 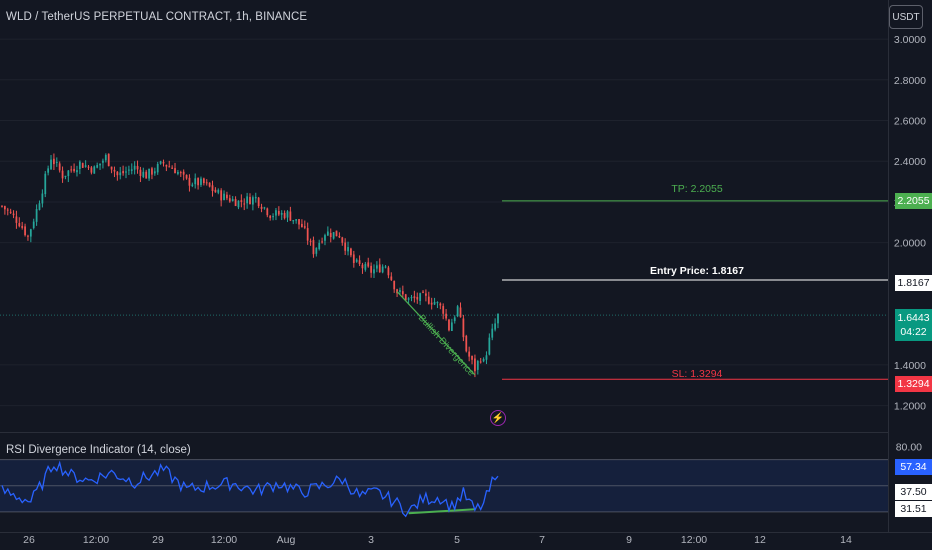 What do you see at coordinates (913, 492) in the screenshot?
I see `rsi-upper-badge: 37.50` at bounding box center [913, 492].